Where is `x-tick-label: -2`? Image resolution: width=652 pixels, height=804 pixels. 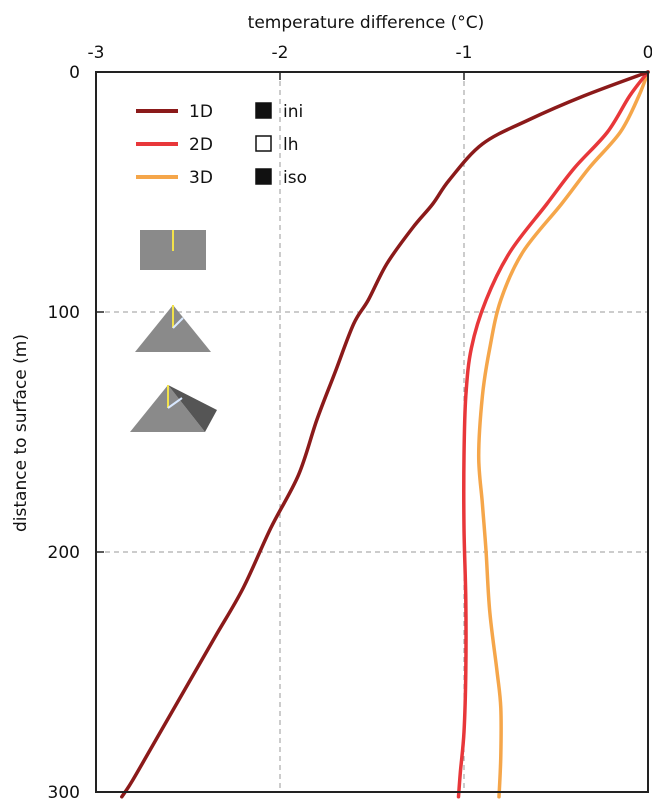 x-tick-label: -2 is located at coordinates (280, 53).